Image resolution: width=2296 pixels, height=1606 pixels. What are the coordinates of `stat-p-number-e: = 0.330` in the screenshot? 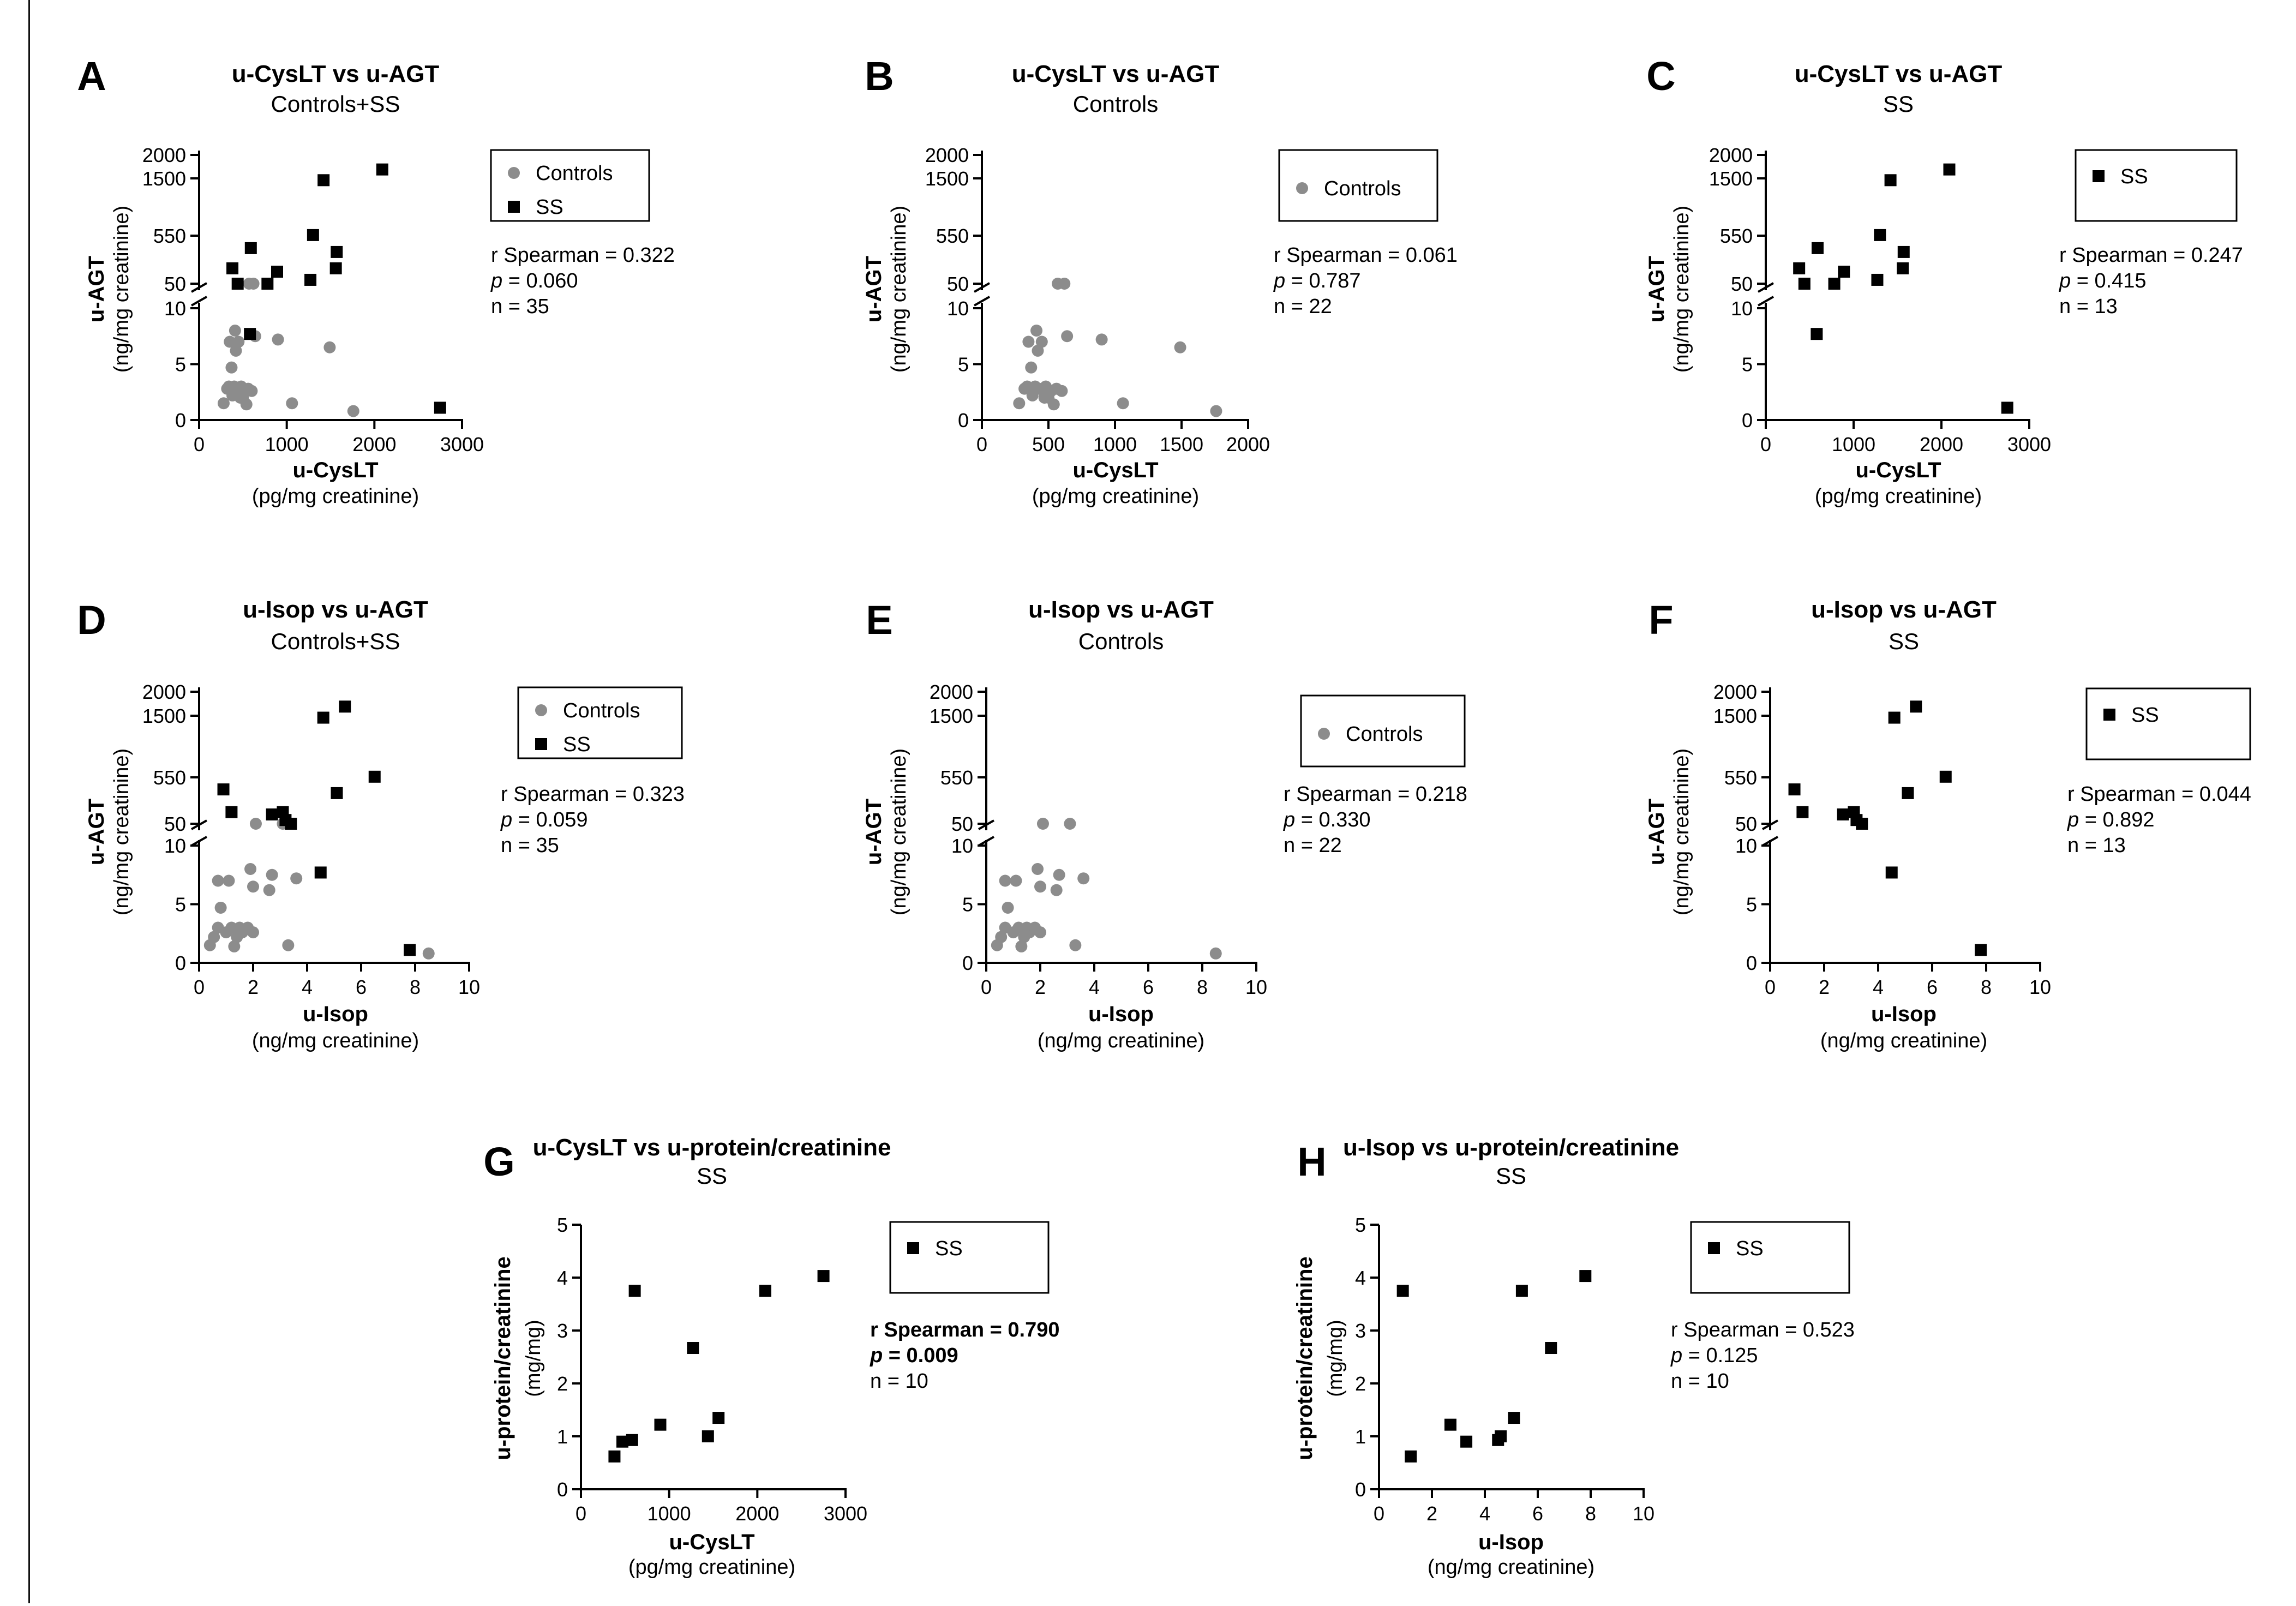 It's located at (1332, 819).